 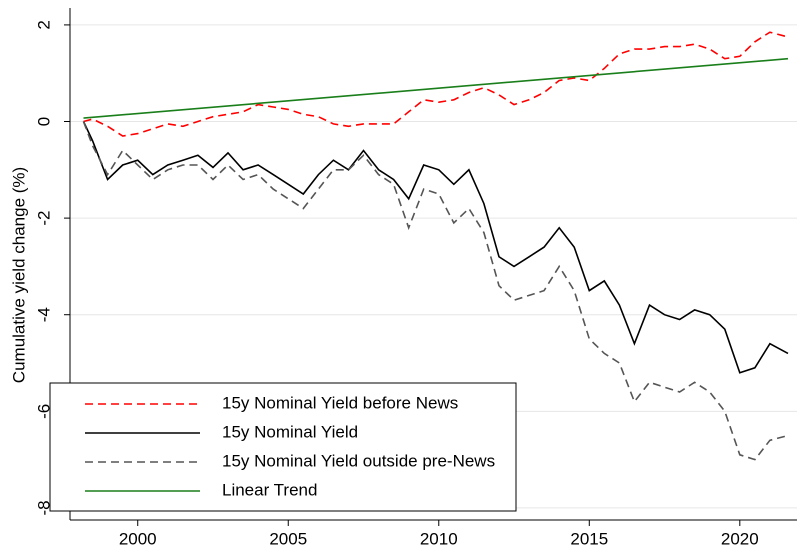 I want to click on y-tick-label: -6, so click(x=43, y=411).